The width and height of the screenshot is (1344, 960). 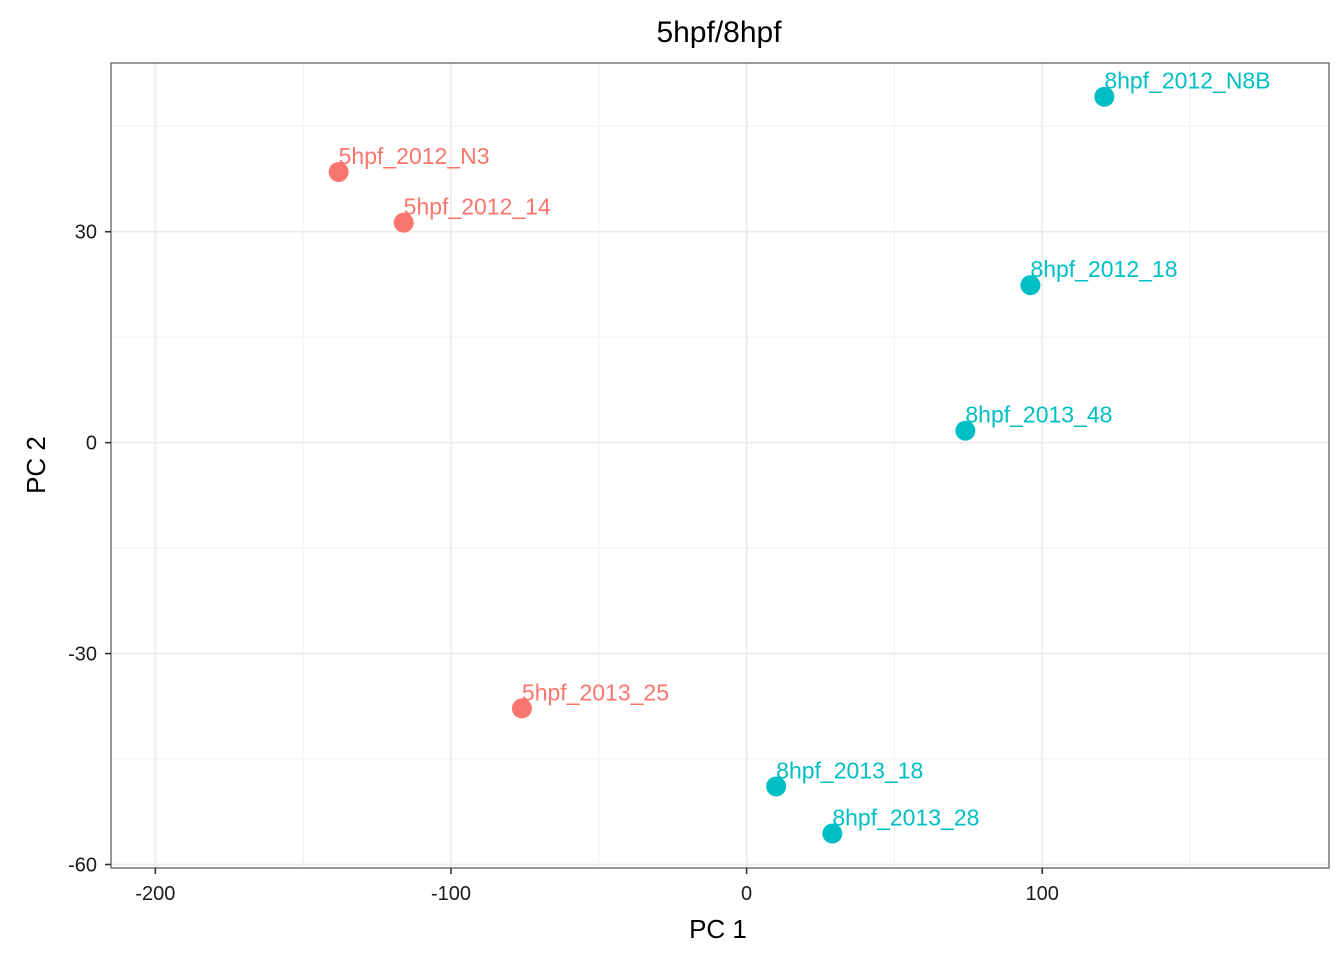 I want to click on data-point-label: 8hpf_2012_18, so click(x=1103, y=269).